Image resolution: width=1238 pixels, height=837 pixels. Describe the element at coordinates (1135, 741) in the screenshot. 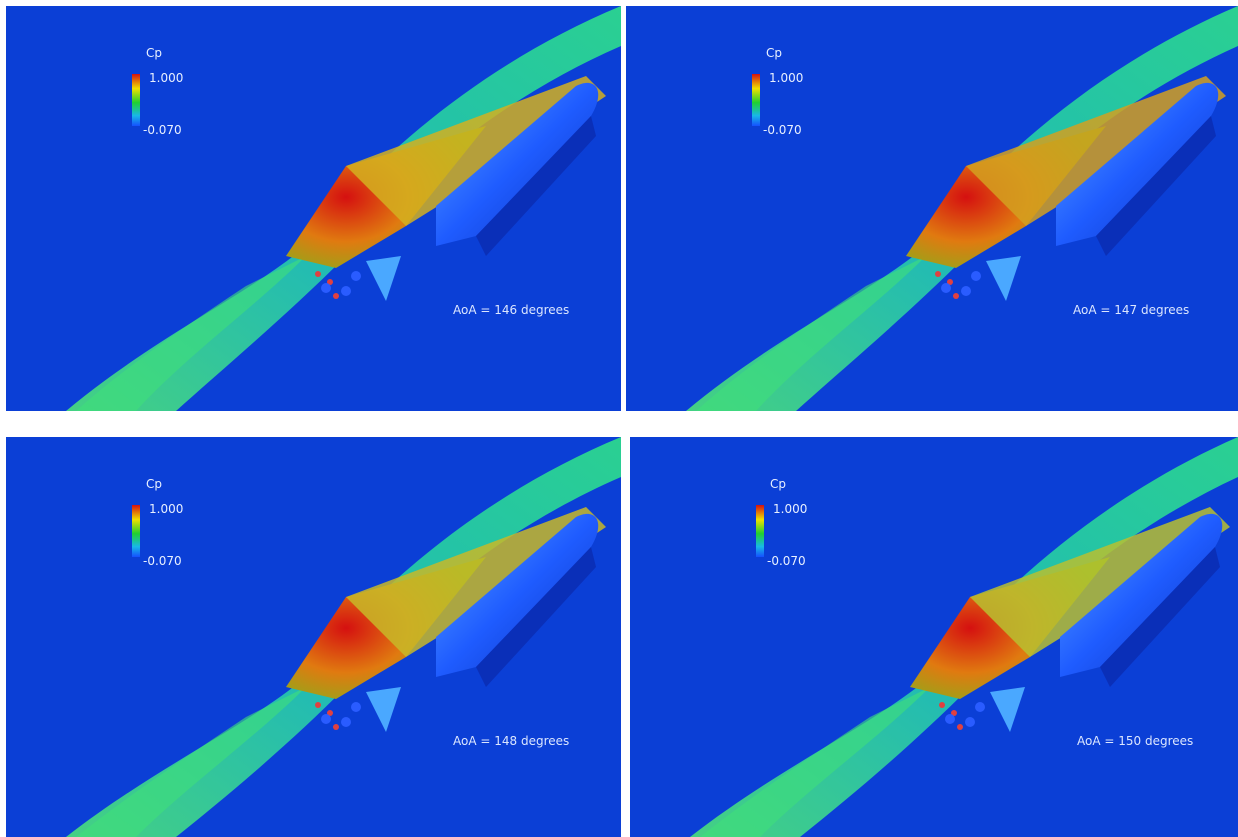

I see `aoa-label: AoA = 150 degrees` at that location.